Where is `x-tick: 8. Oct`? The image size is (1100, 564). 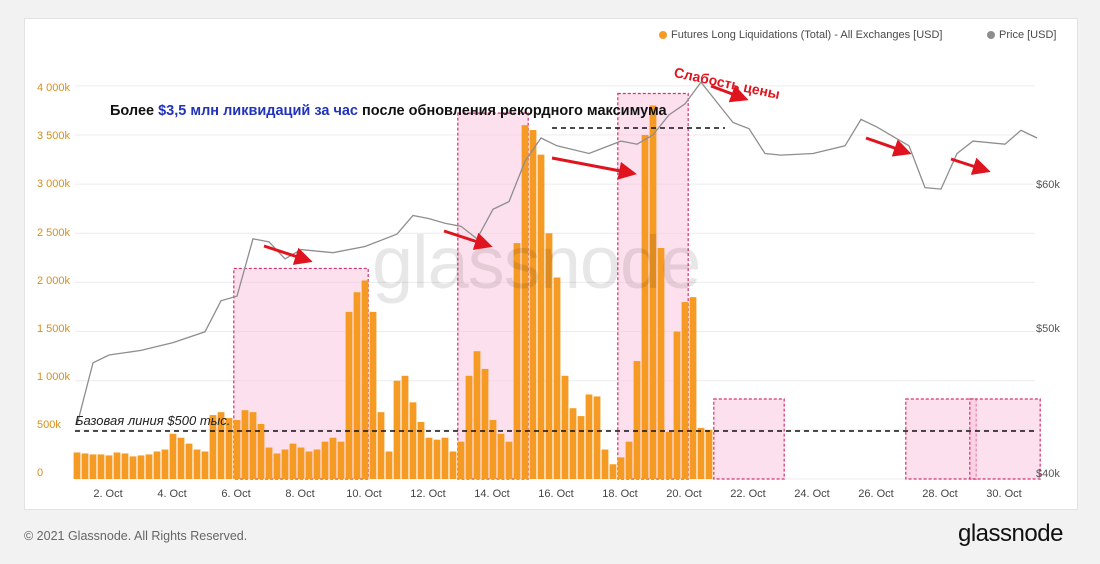 x-tick: 8. Oct is located at coordinates (300, 494).